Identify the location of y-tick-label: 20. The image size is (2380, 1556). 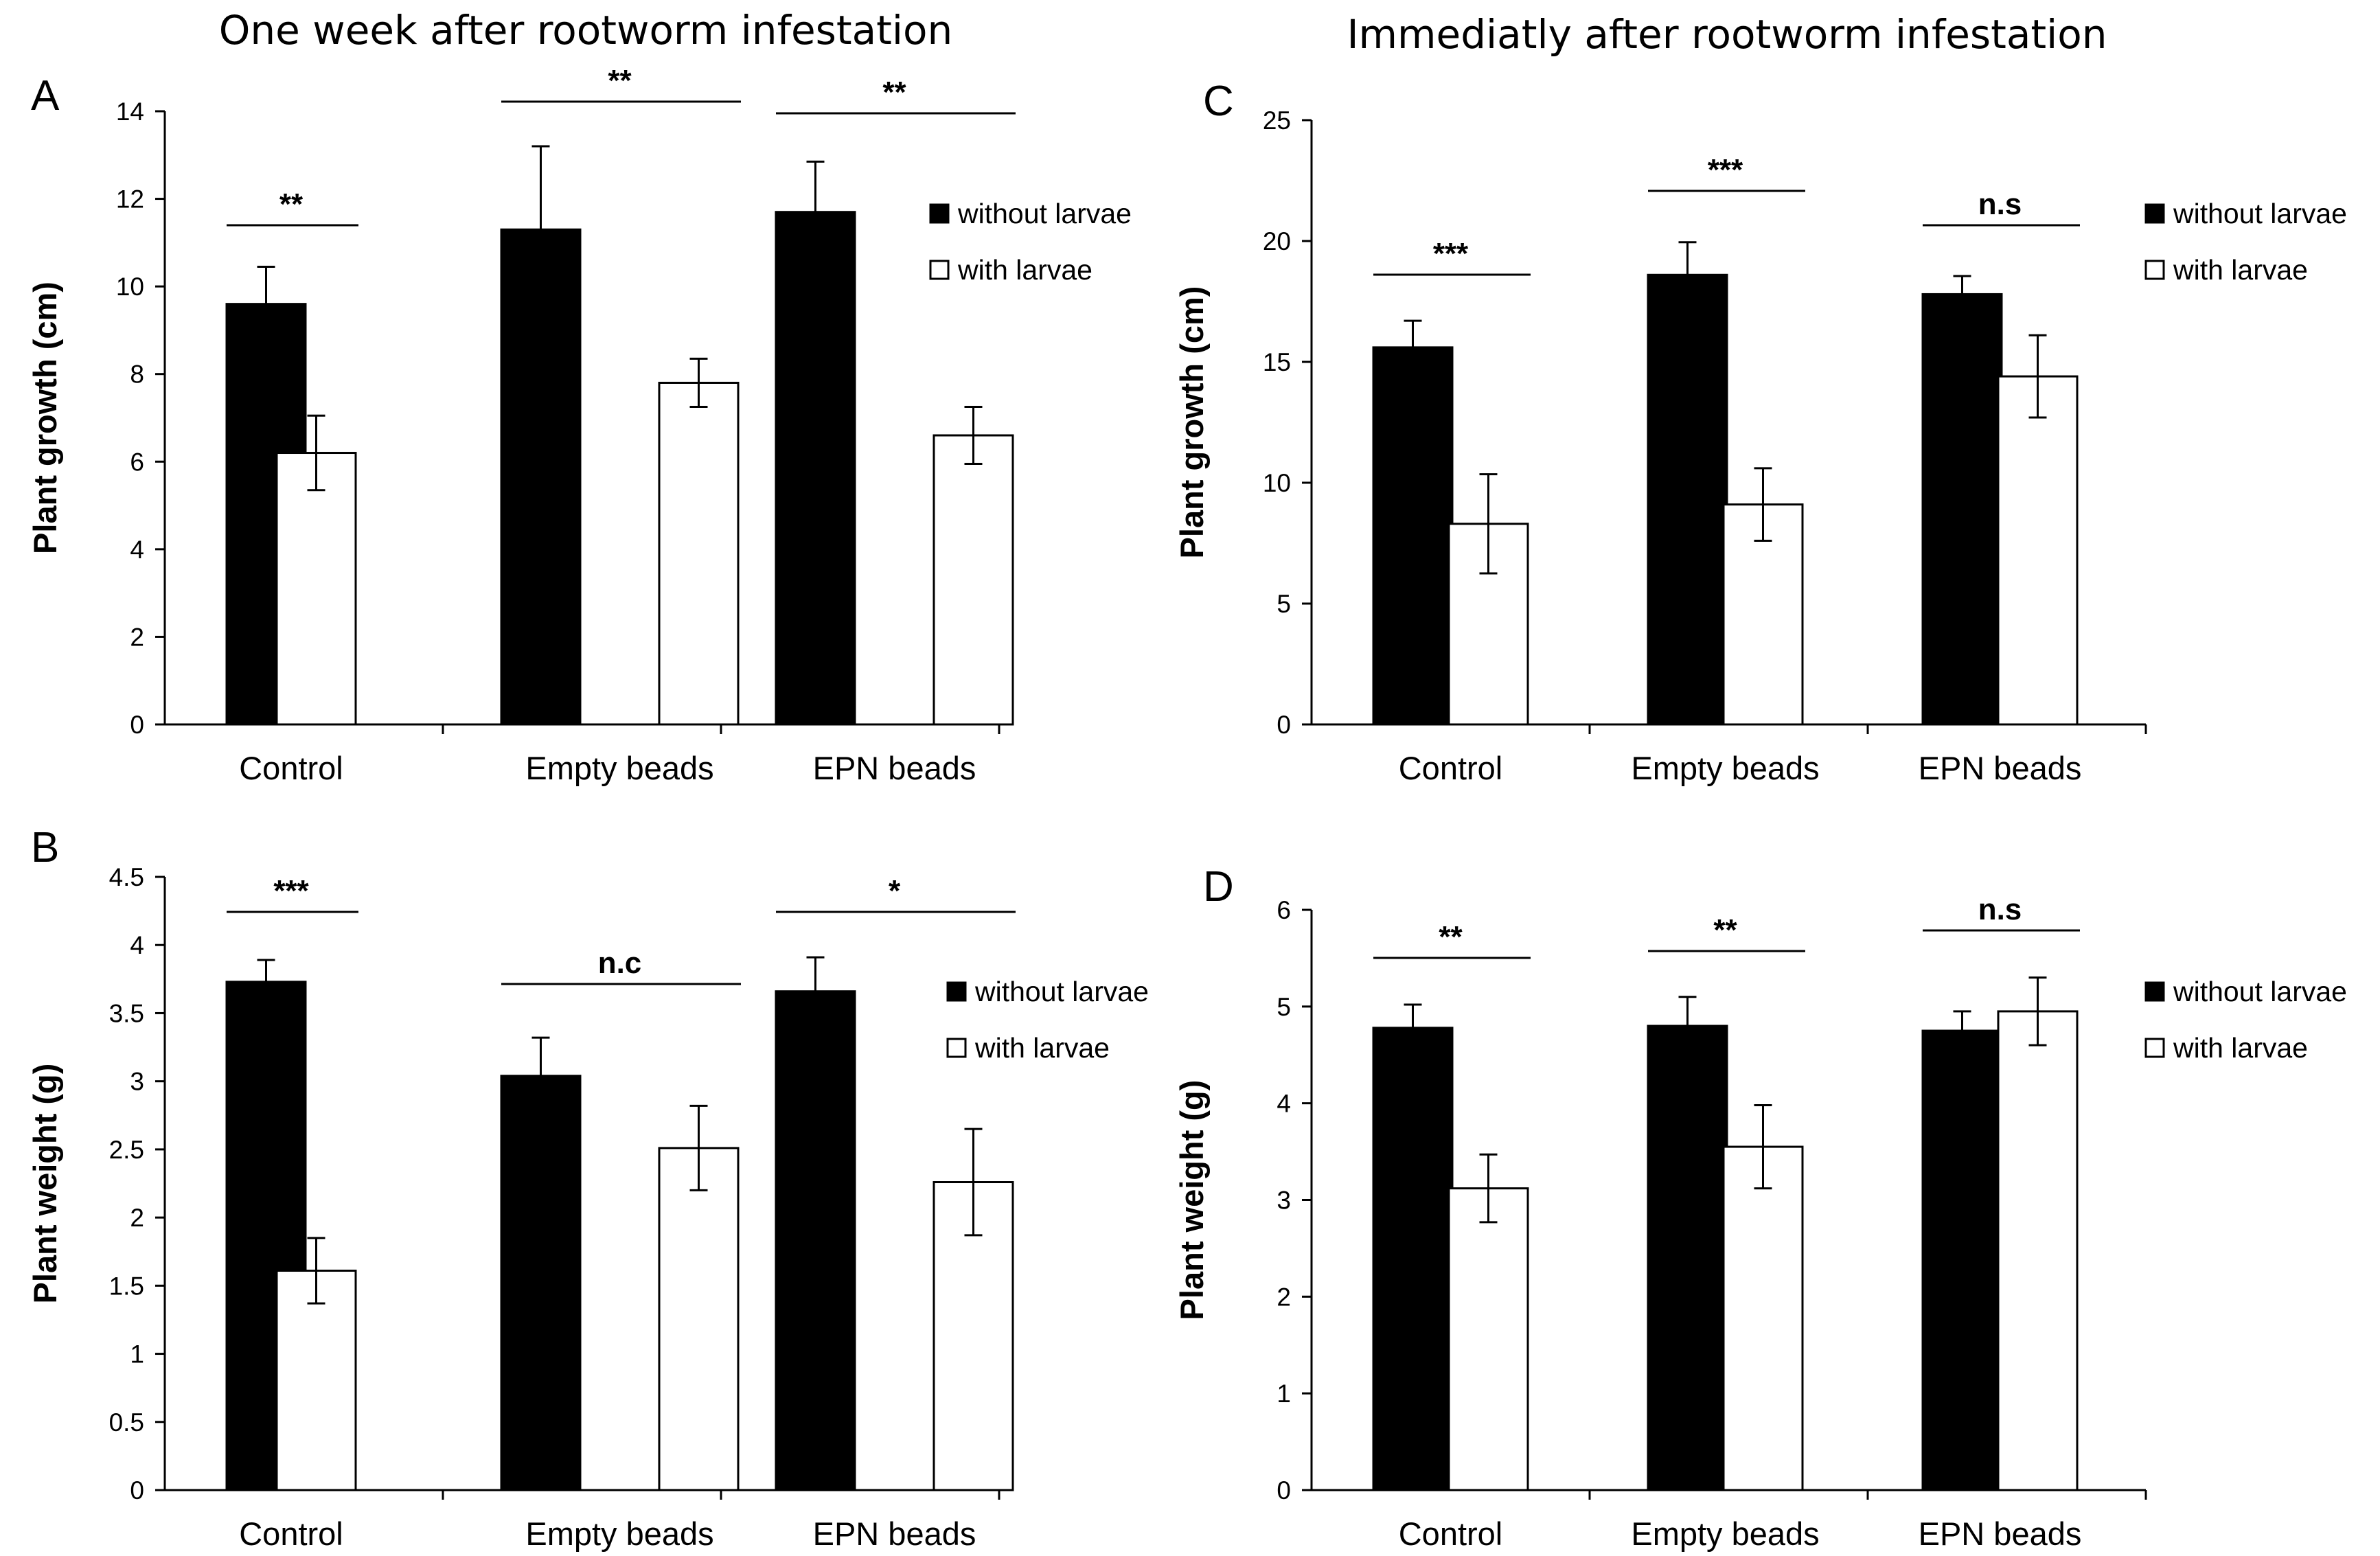
(1277, 241).